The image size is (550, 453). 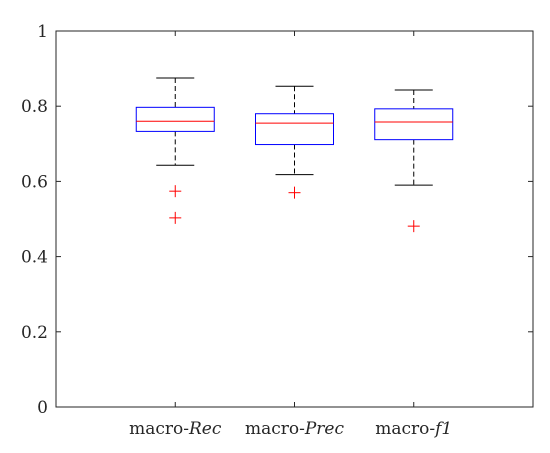 What do you see at coordinates (42, 32) in the screenshot?
I see `y-tick-label: 1` at bounding box center [42, 32].